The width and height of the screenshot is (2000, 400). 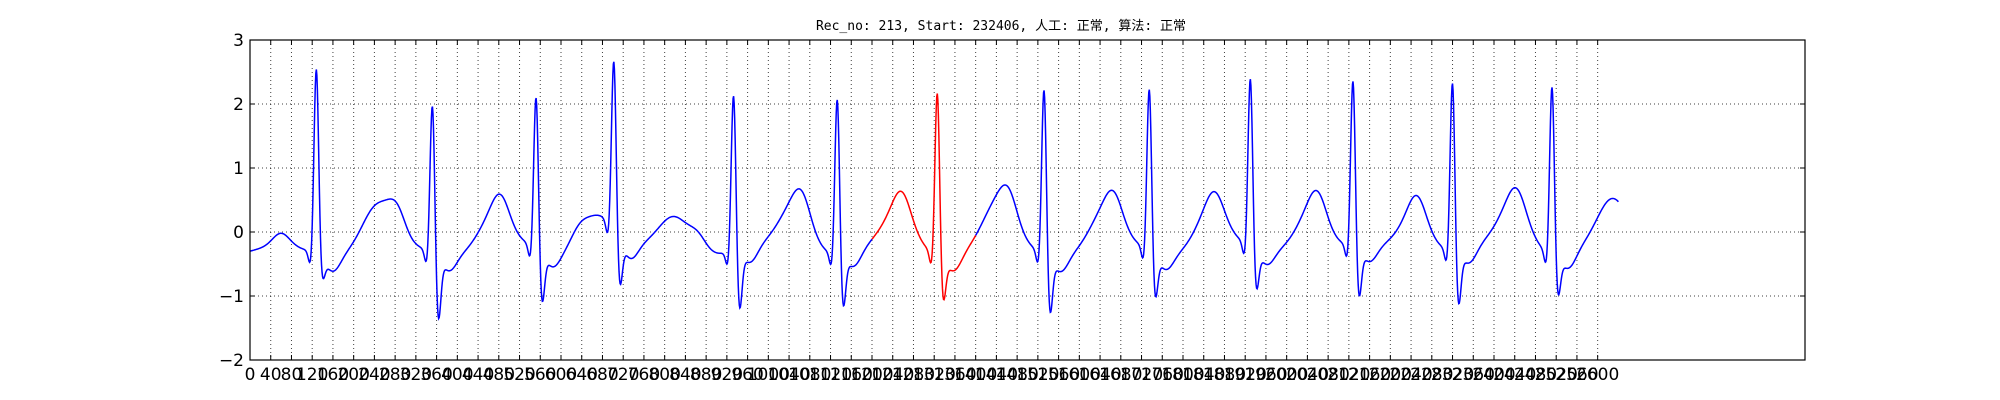 I want to click on x-tick-label: 840, so click(x=685, y=375).